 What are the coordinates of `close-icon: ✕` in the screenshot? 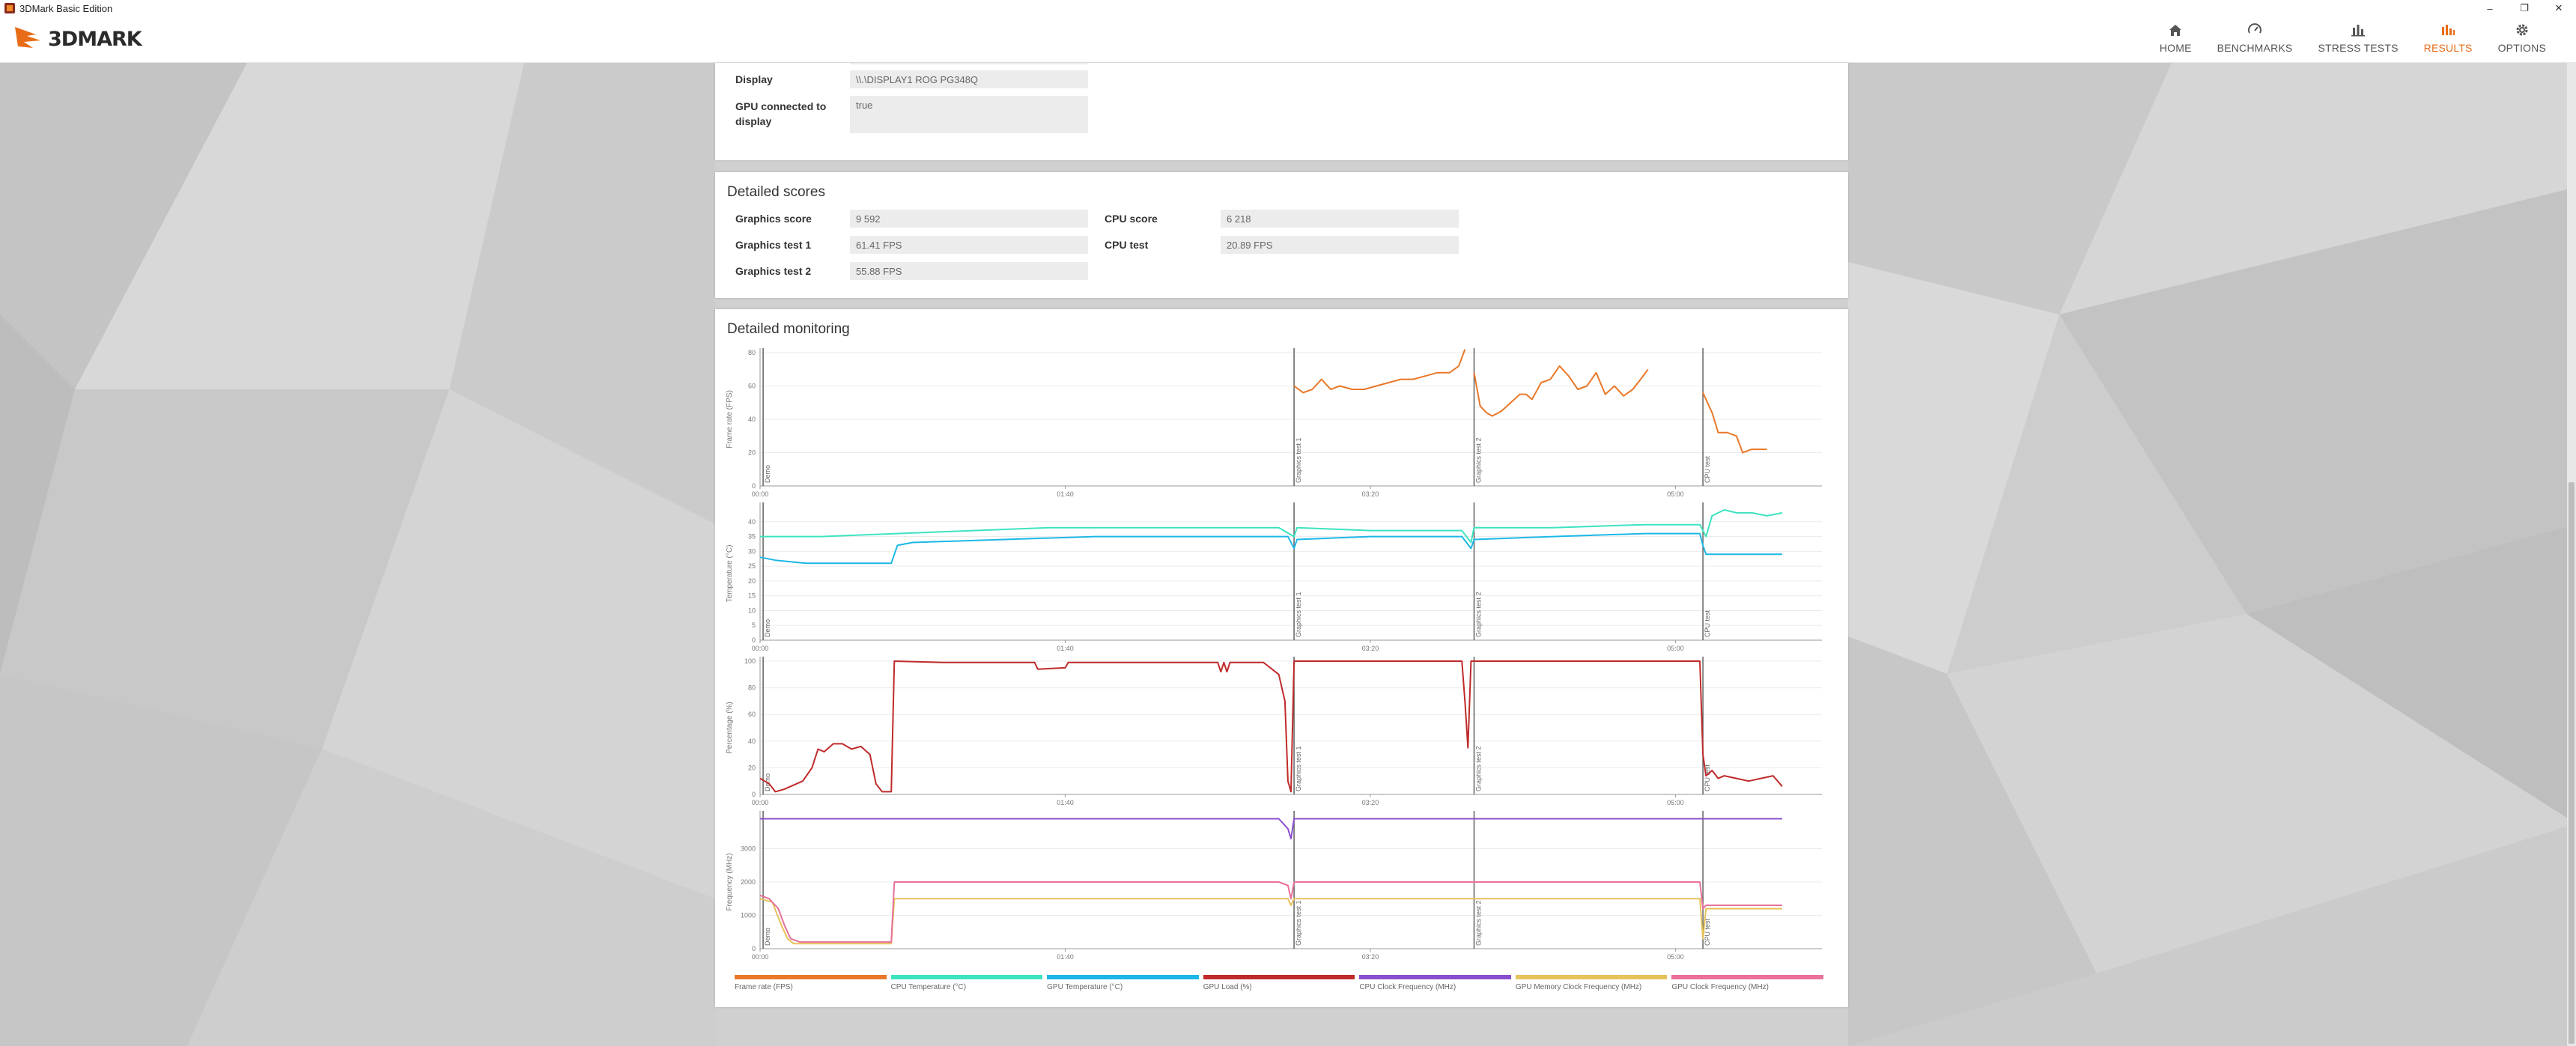 It's located at (2558, 7).